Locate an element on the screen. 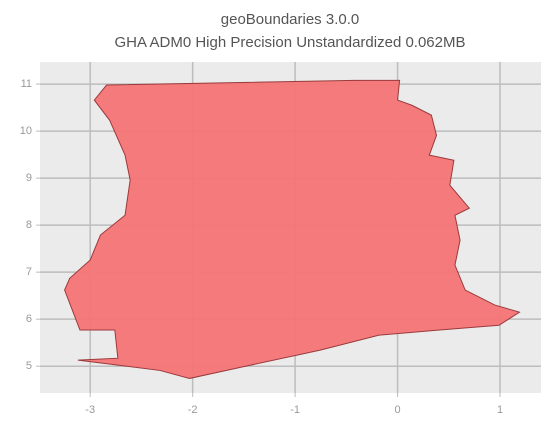  x-tick-label: -2 is located at coordinates (193, 410).